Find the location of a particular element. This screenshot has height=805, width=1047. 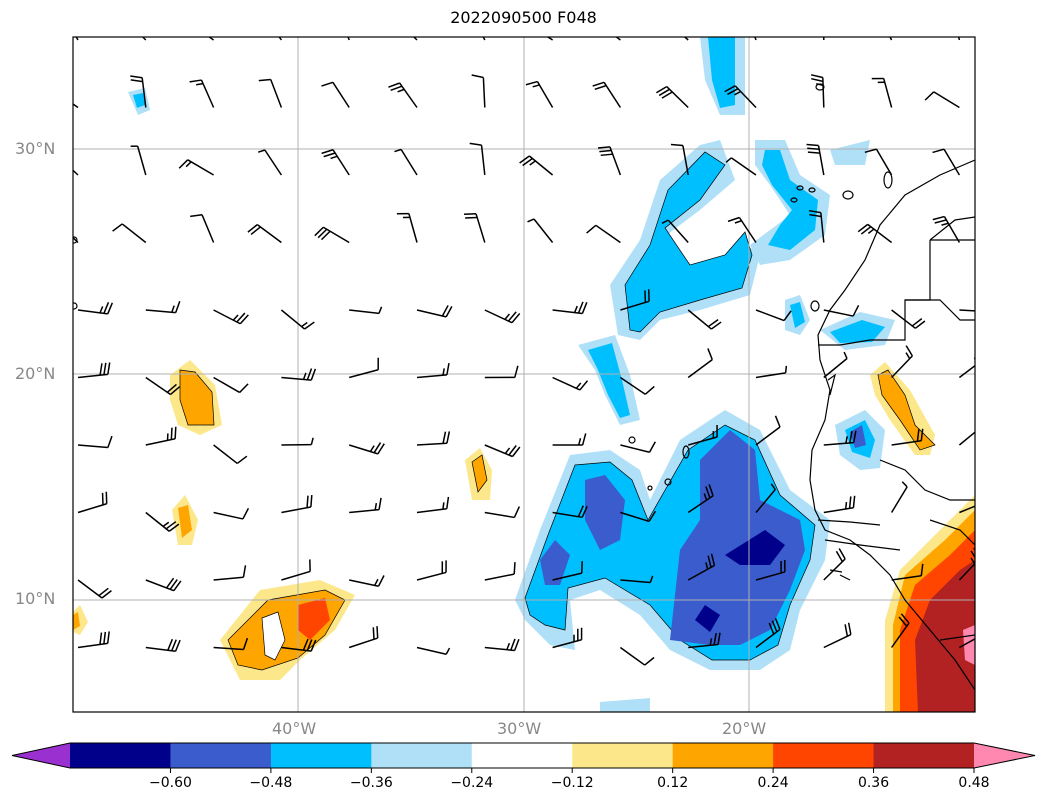

lat-label-30n: 30°N is located at coordinates (35, 148).